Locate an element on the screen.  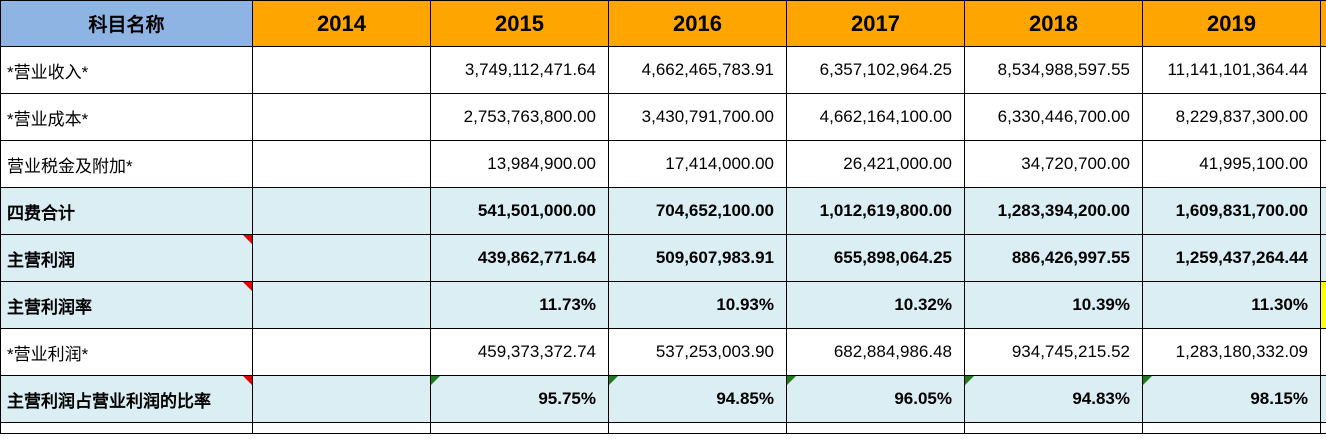
row-label-cell: 主营利润率 is located at coordinates (126, 305).